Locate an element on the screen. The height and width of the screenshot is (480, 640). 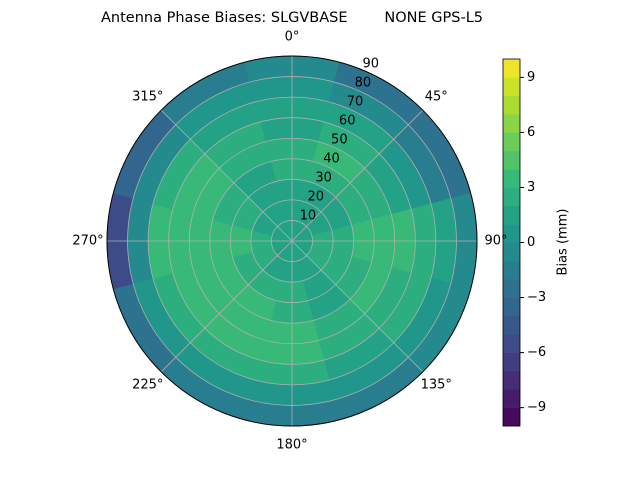
theta-tick-label: 270° is located at coordinates (87, 241).